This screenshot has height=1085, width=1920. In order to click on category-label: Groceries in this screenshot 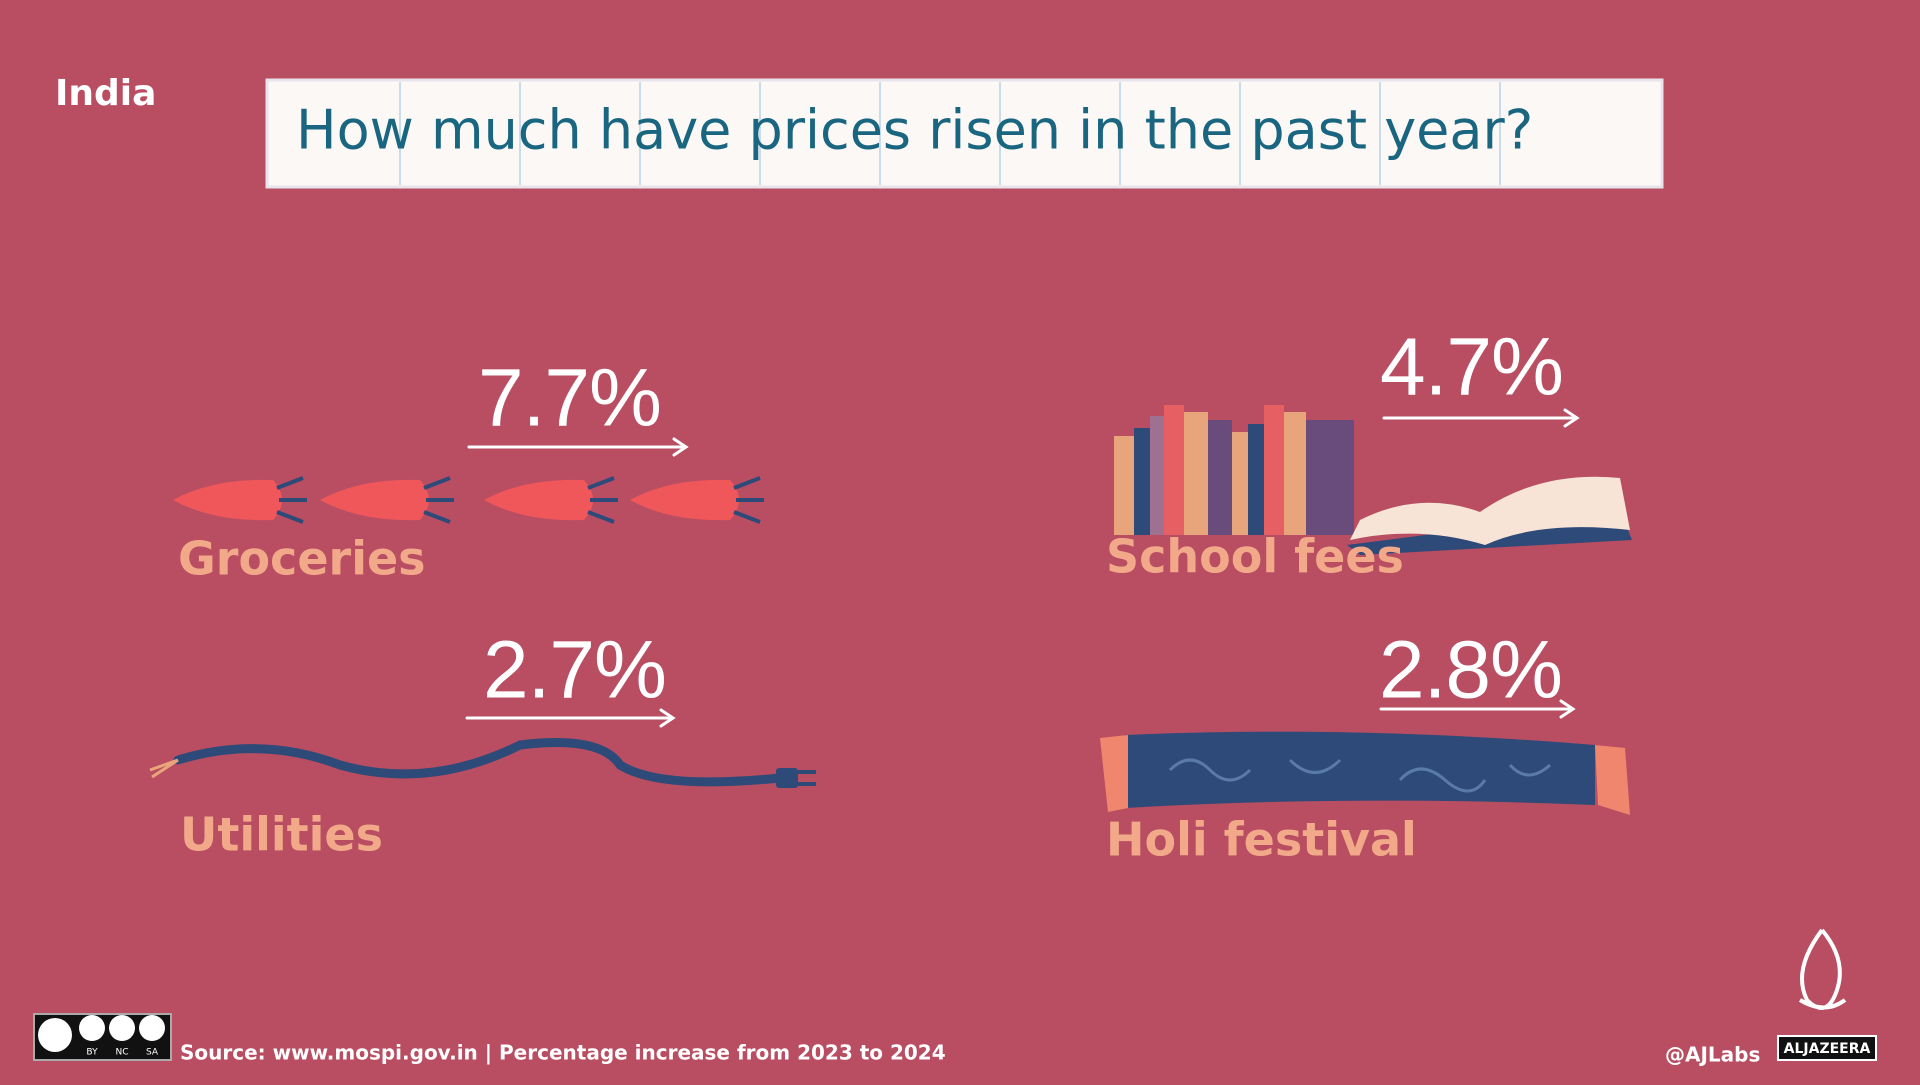, I will do `click(302, 559)`.